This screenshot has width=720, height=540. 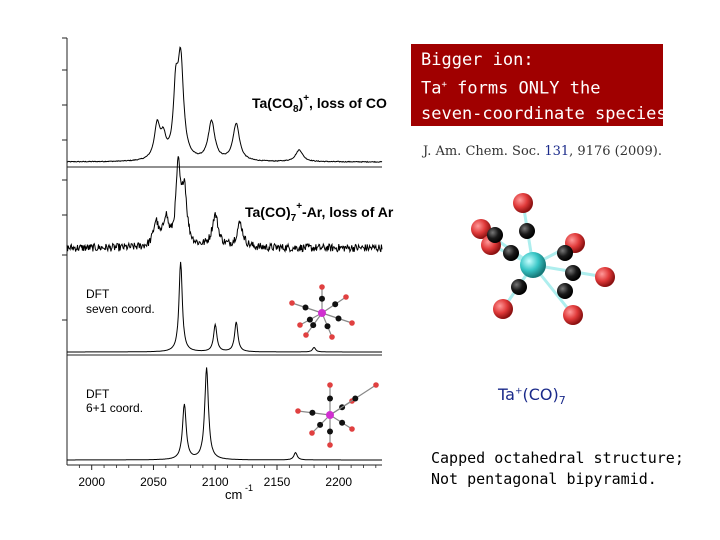 What do you see at coordinates (153, 482) in the screenshot?
I see `x-tick-label-2050: 2050` at bounding box center [153, 482].